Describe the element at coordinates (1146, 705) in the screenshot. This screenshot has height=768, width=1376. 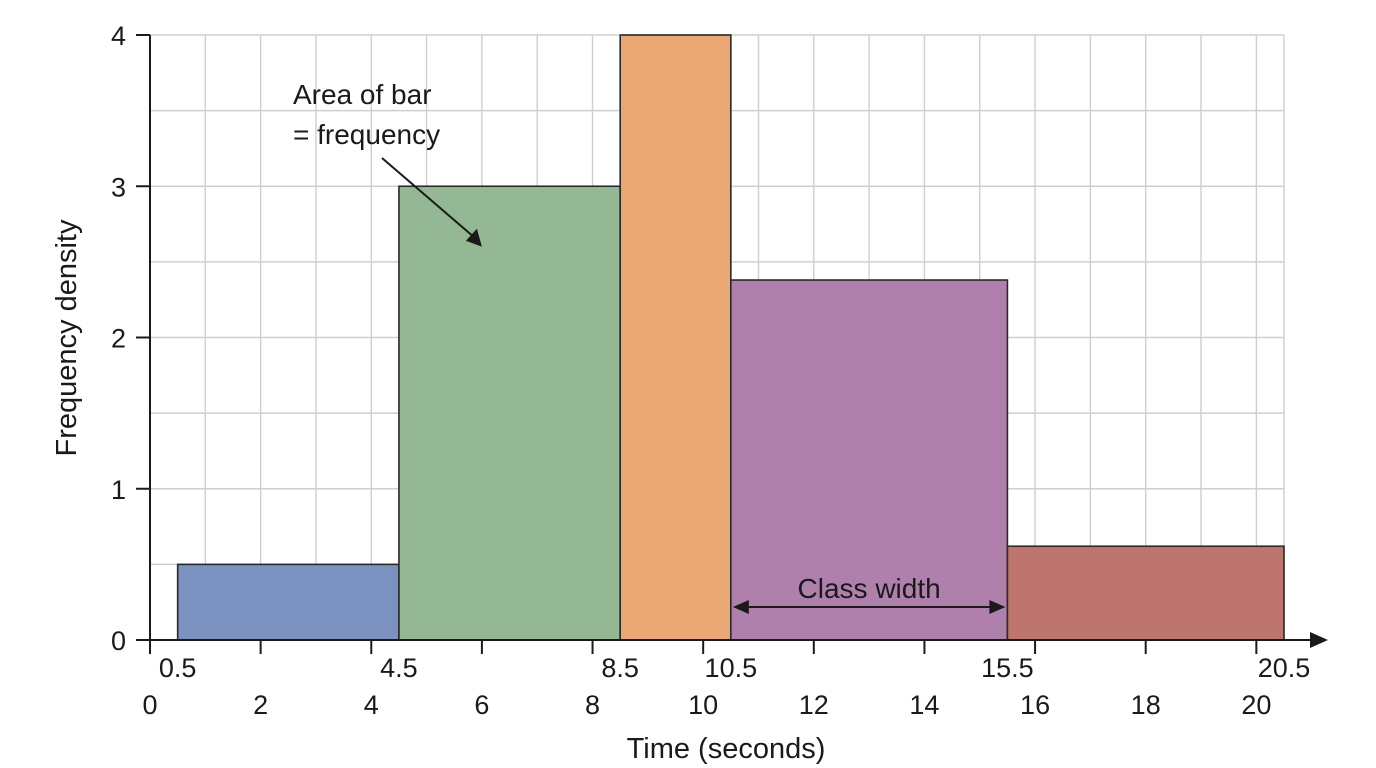
I see `x-tick-label: 18` at that location.